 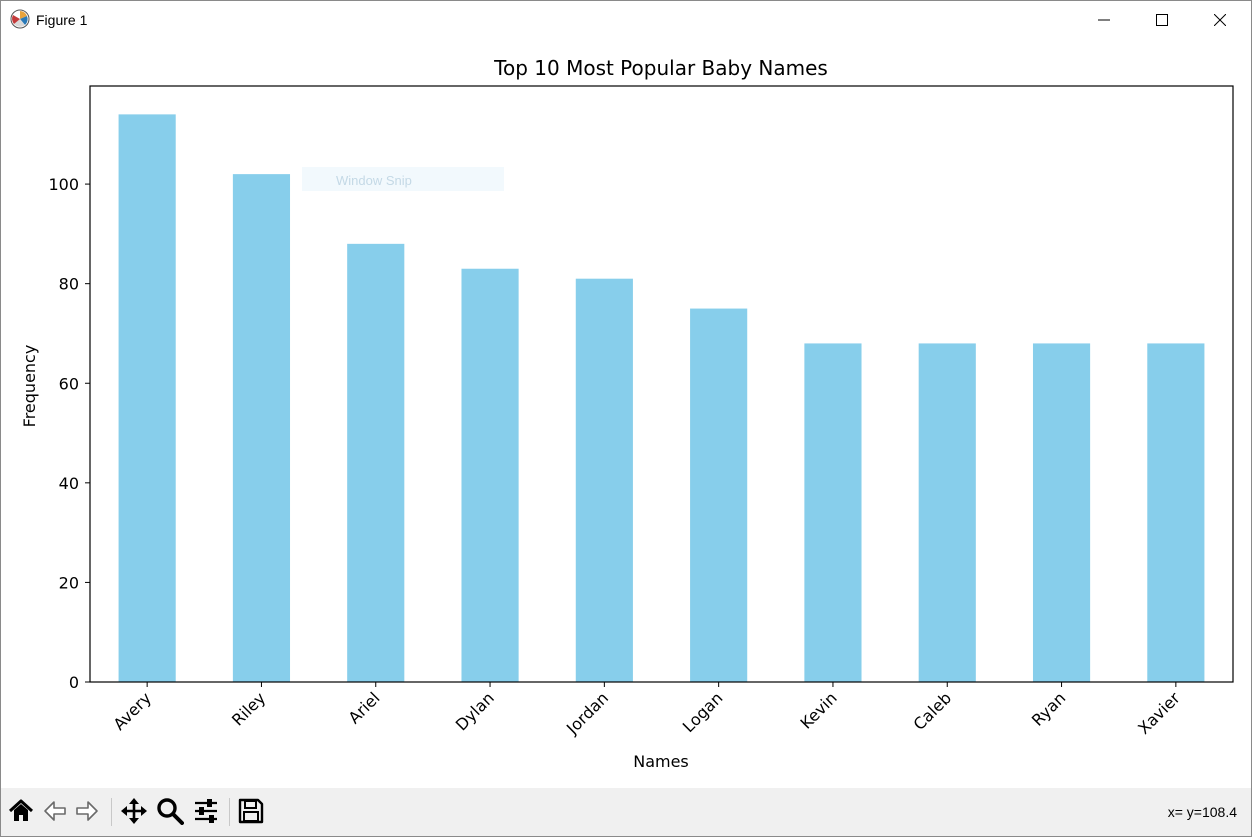 I want to click on matplotlib-app-icon, so click(x=20, y=19).